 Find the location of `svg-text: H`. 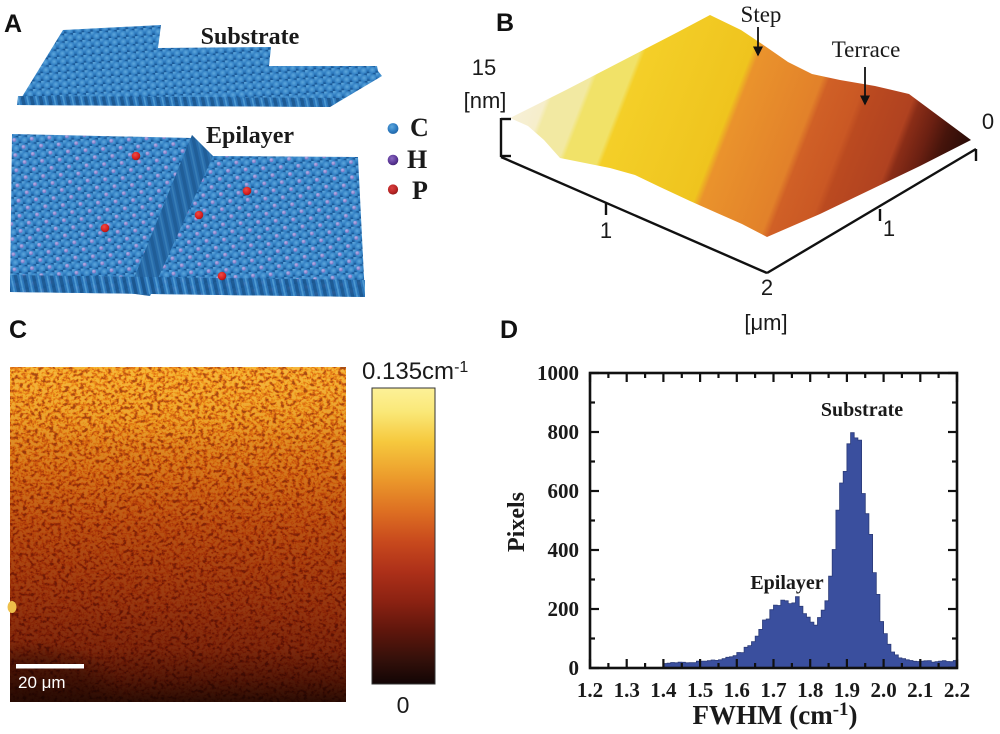

svg-text: H is located at coordinates (417, 159).